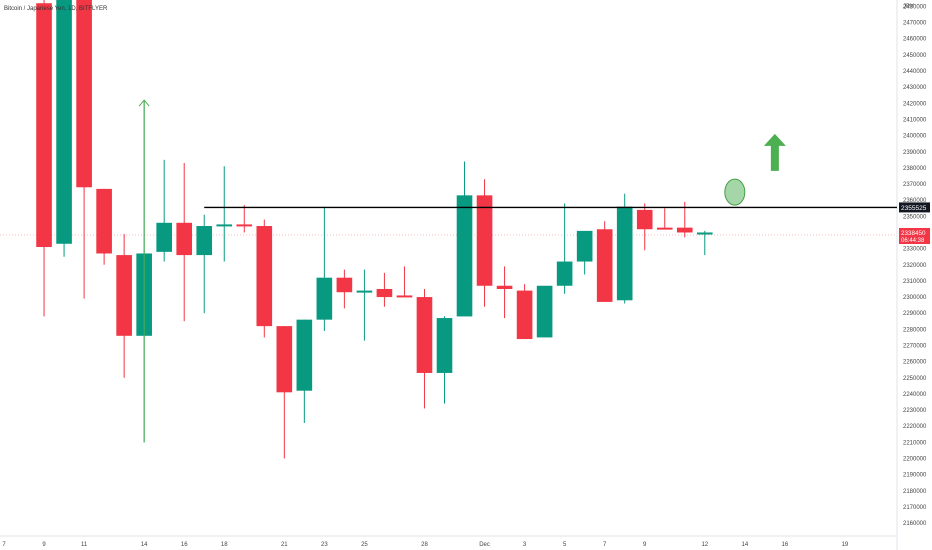 This screenshot has height=550, width=932. Describe the element at coordinates (915, 104) in the screenshot. I see `y-tick-label: 2420000` at that location.